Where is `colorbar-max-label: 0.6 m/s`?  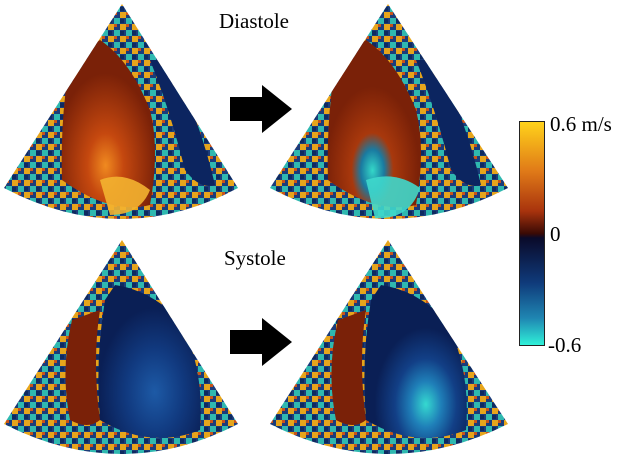 colorbar-max-label: 0.6 m/s is located at coordinates (581, 124).